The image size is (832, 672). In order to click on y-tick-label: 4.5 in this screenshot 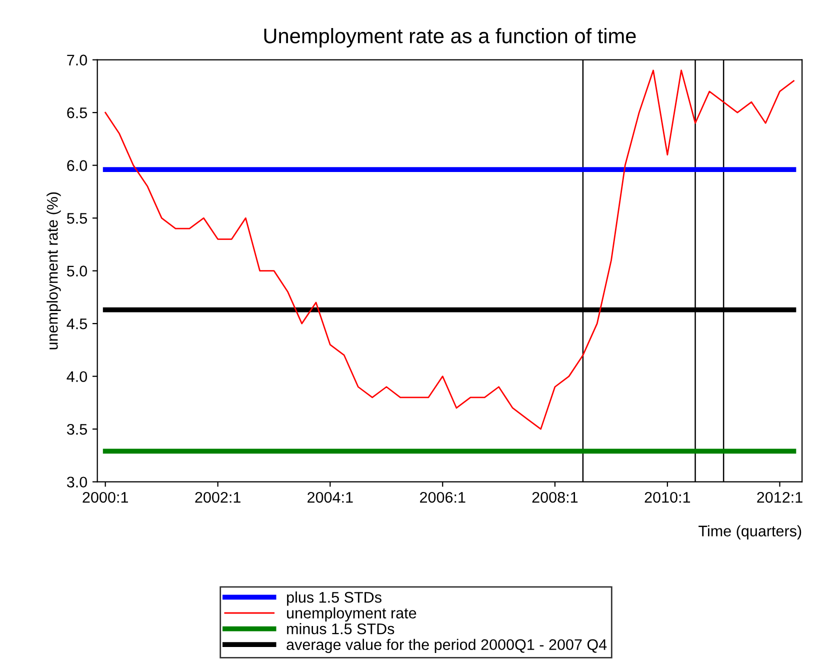, I will do `click(76, 324)`.